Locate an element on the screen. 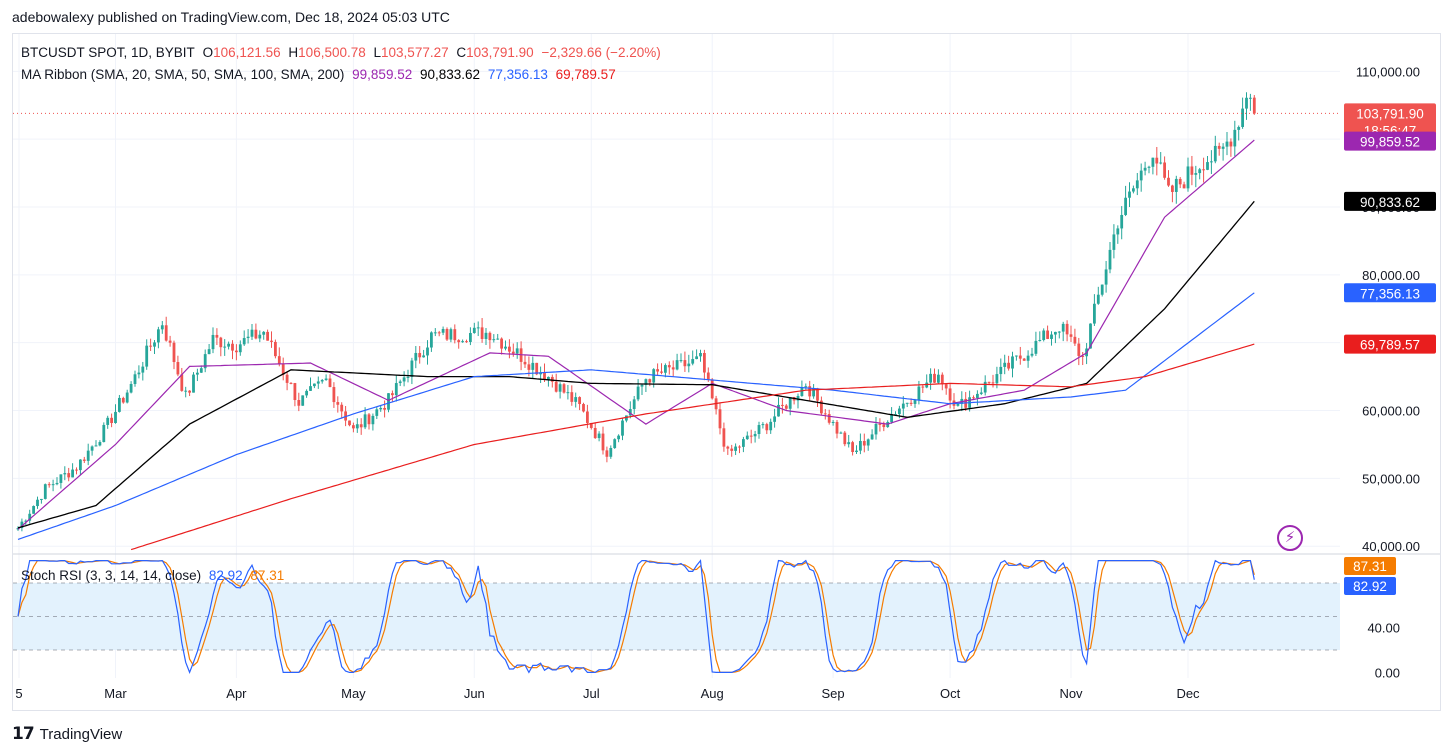  symbol-label: BTCUSDT SPOT, 1D, BYBIT is located at coordinates (108, 52).